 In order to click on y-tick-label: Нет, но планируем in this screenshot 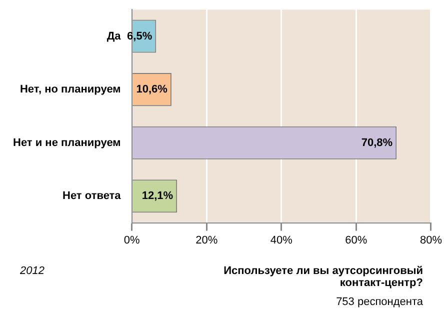, I will do `click(70, 90)`.